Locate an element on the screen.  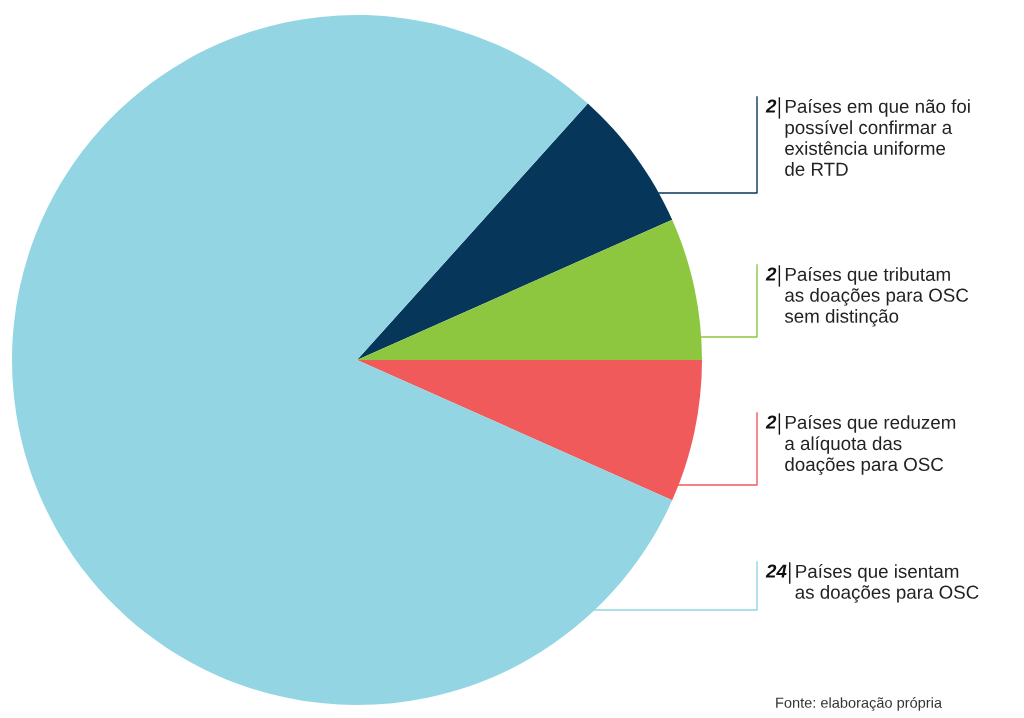
slice-label: Países em que não foi possível confirmar a existência uniforme de RTD is located at coordinates (877, 137).